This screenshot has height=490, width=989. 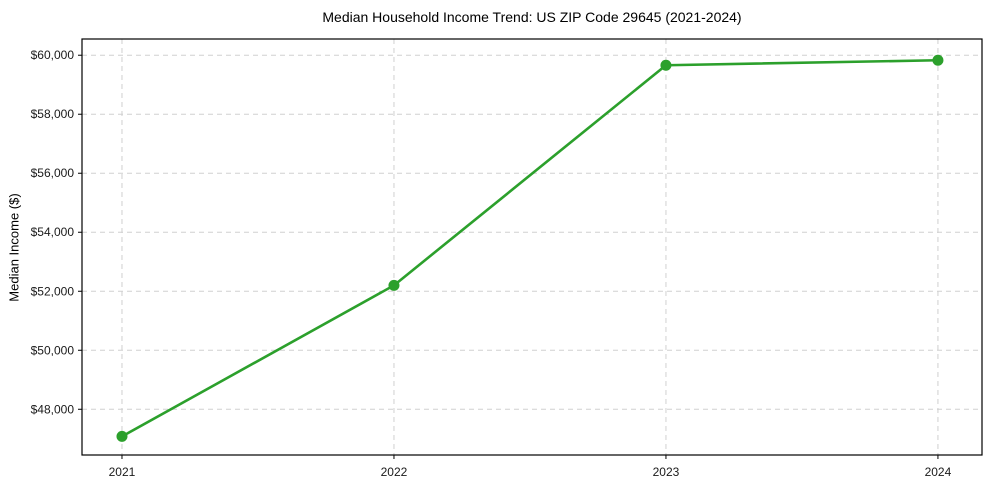 What do you see at coordinates (53, 409) in the screenshot?
I see `y-tick-label: $48,000` at bounding box center [53, 409].